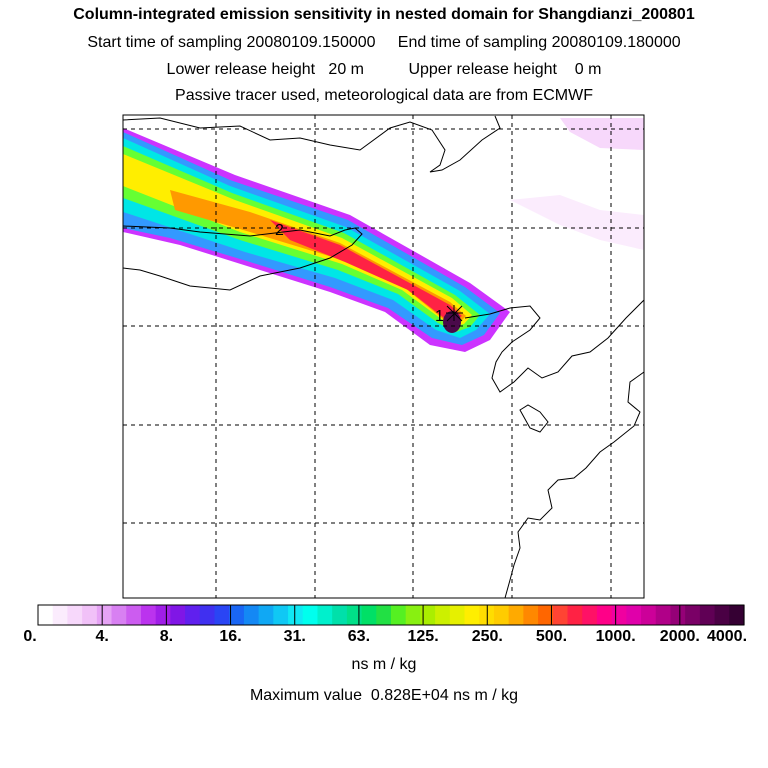  What do you see at coordinates (294, 636) in the screenshot?
I see `colorbar-tick-label: 31.` at bounding box center [294, 636].